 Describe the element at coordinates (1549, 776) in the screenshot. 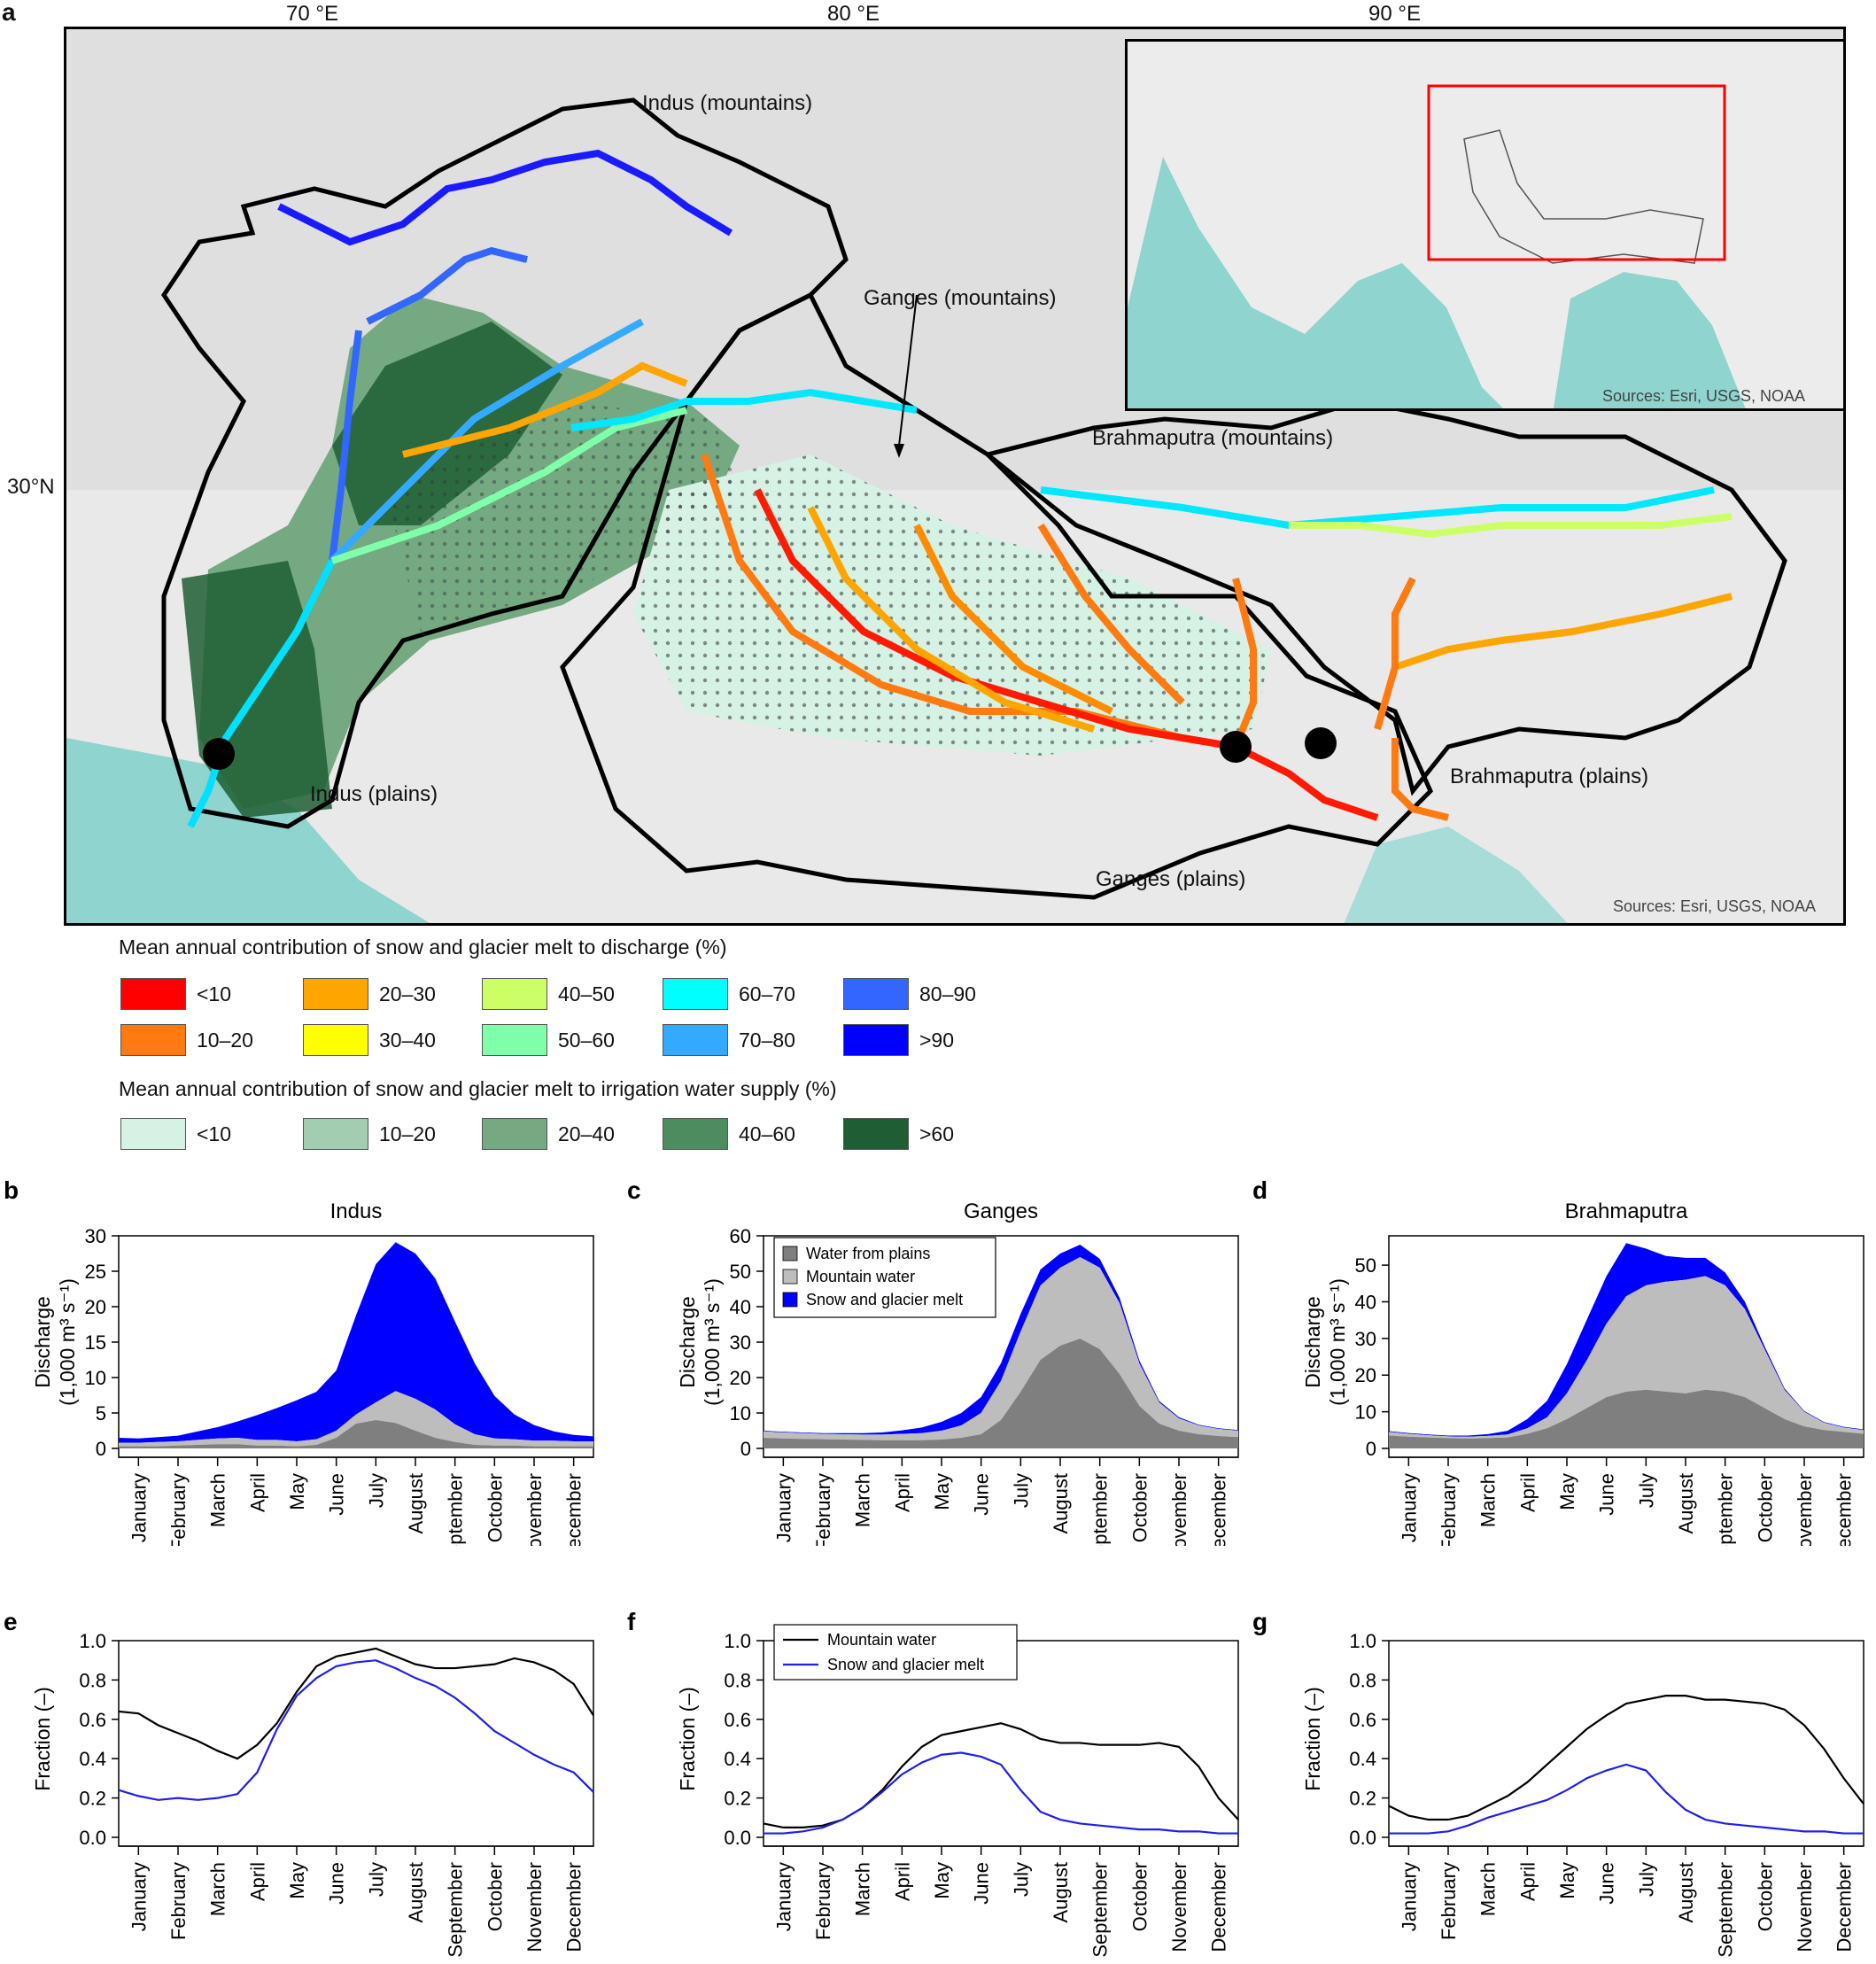

I see `label-brahmaputra-plains: Brahmaputra (plains)` at that location.